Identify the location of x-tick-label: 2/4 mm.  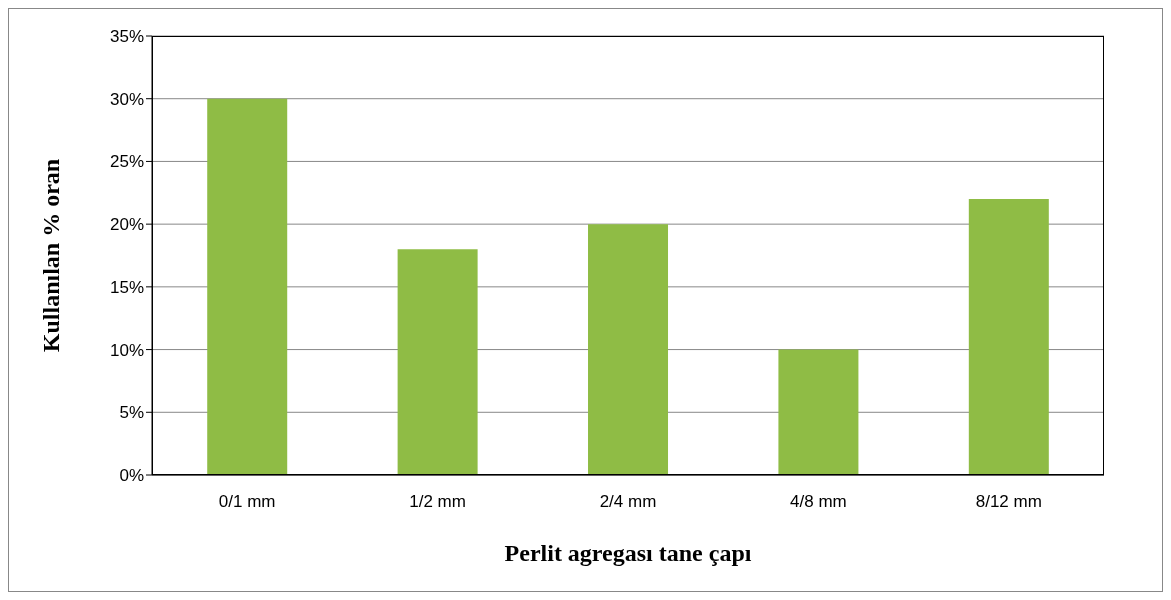
(628, 502).